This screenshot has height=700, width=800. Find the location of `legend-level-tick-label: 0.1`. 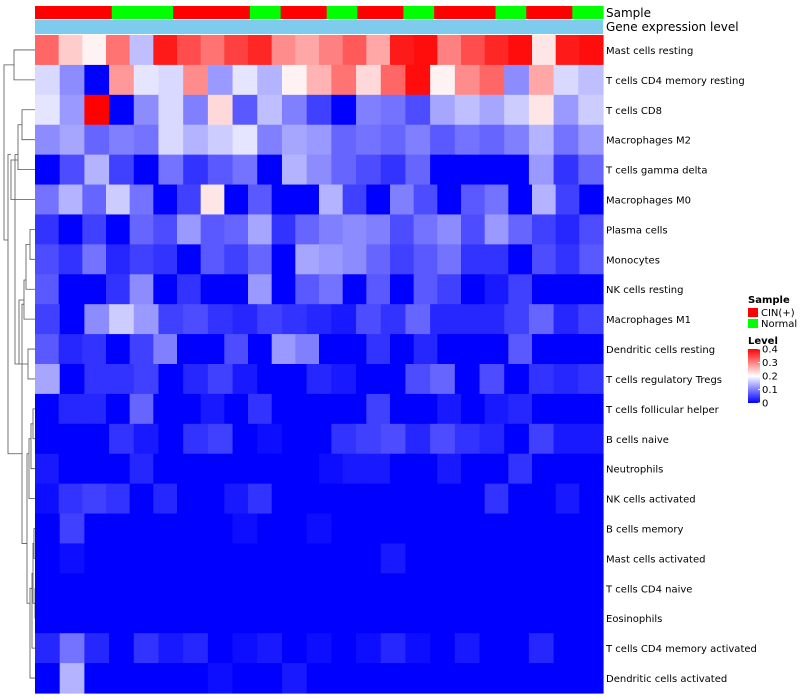

legend-level-tick-label: 0.1 is located at coordinates (770, 390).